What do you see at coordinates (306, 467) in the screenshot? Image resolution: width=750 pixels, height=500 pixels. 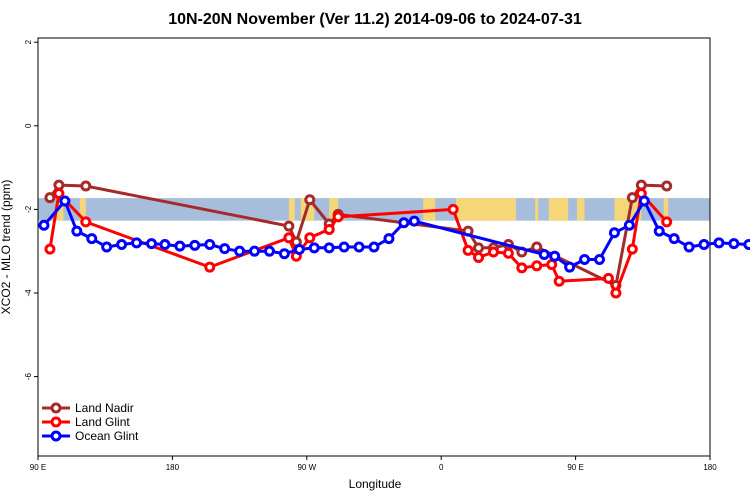 I see `x-tick-label: 90 W` at bounding box center [306, 467].